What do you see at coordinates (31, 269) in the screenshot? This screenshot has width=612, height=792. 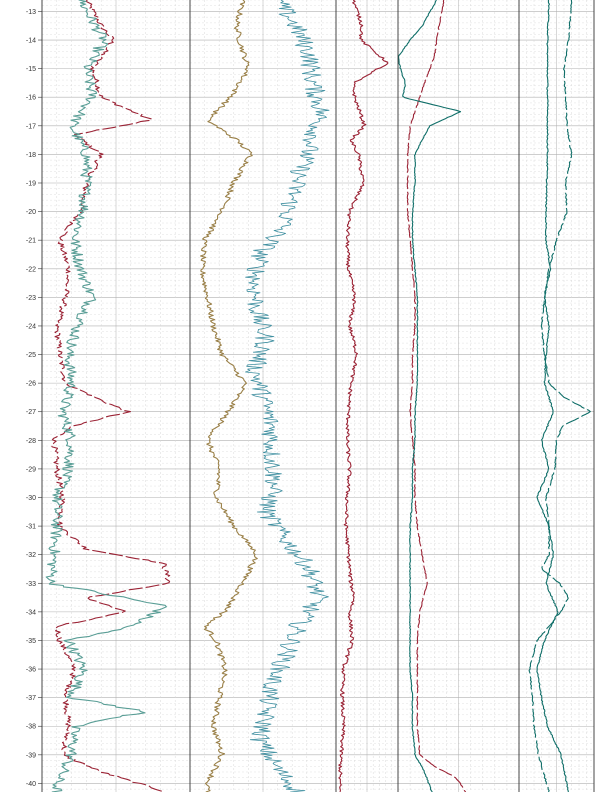 I see `depth-tick-label: -22` at bounding box center [31, 269].